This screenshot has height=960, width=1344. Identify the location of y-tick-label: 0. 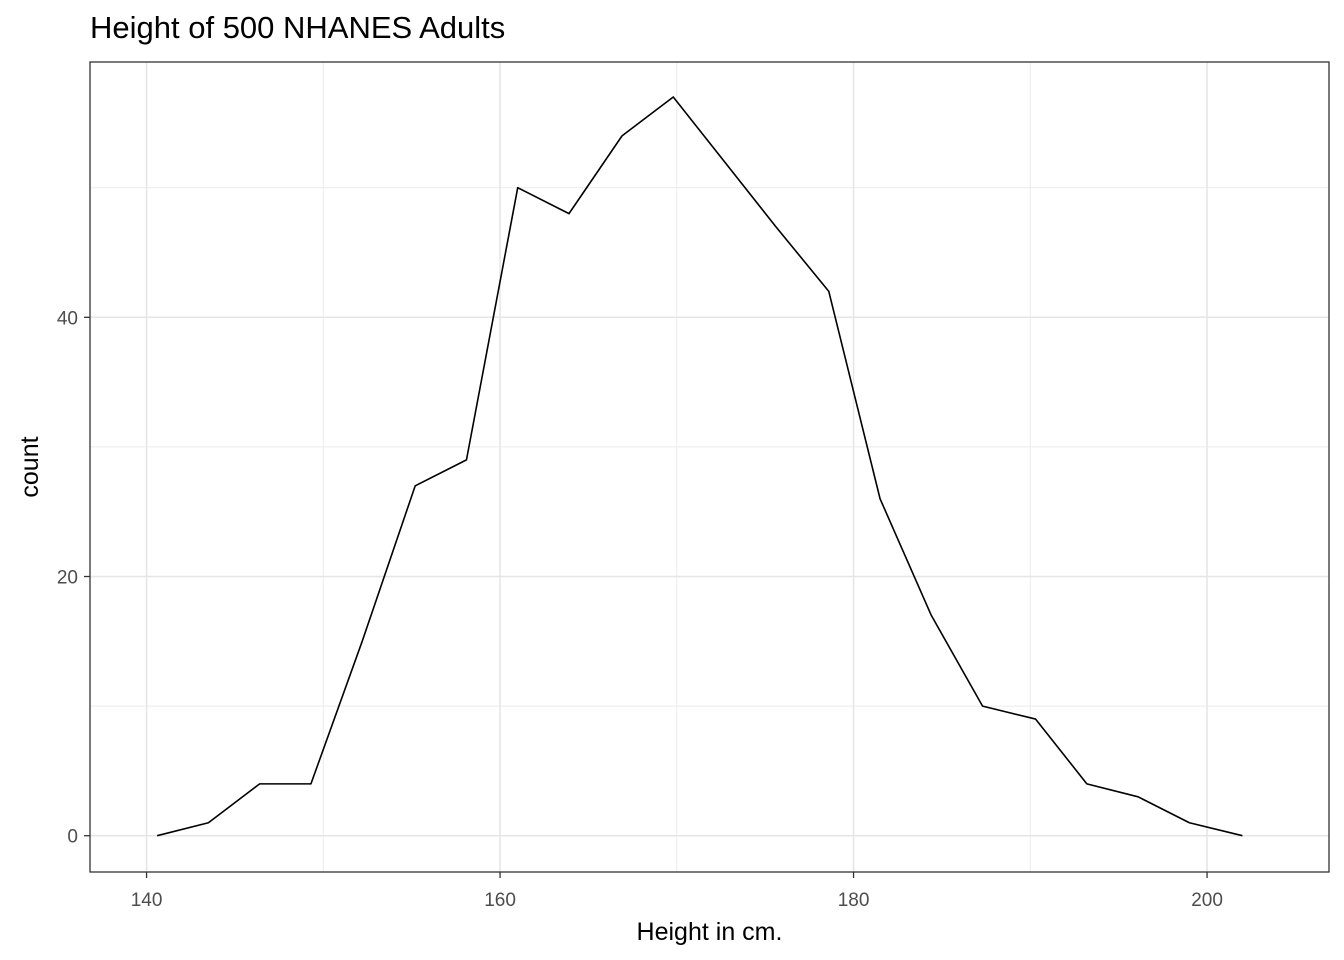
(72, 837).